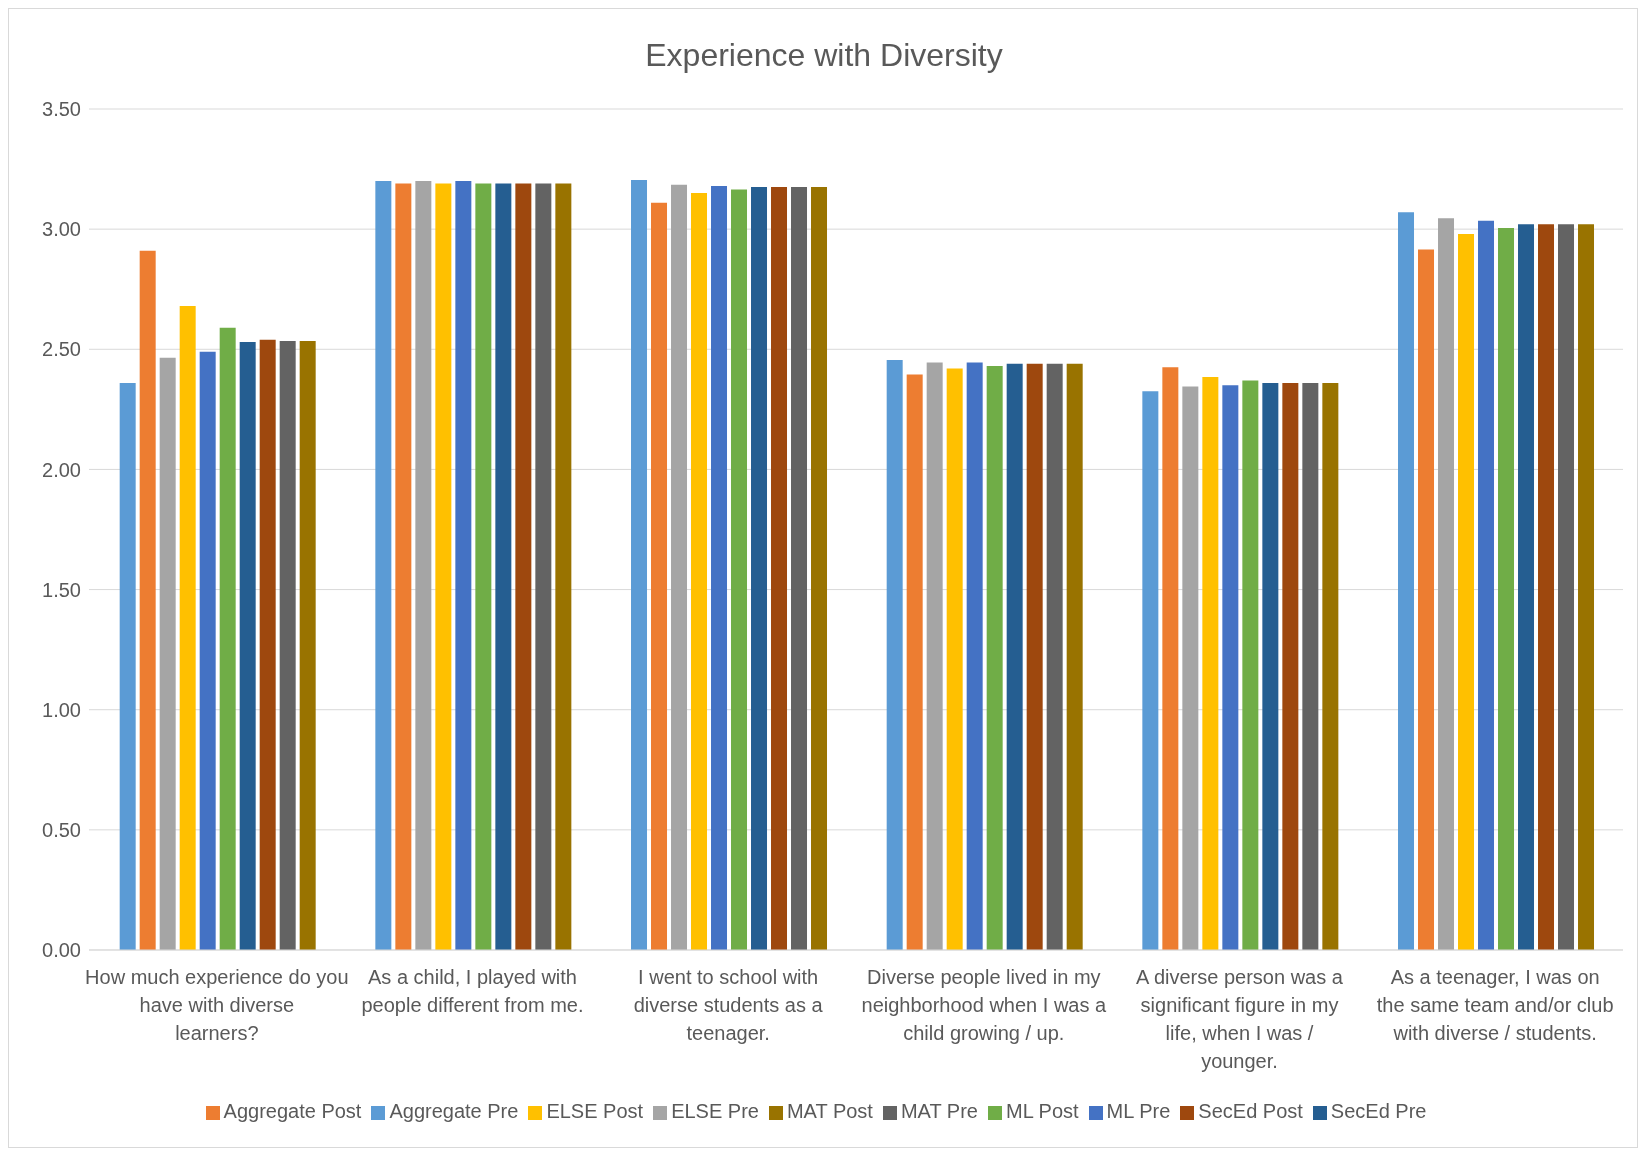 The width and height of the screenshot is (1646, 1157). I want to click on y-tick-label: 1.50, so click(61, 589).